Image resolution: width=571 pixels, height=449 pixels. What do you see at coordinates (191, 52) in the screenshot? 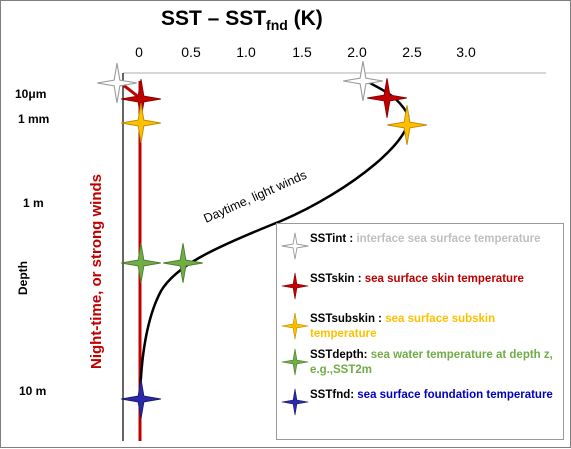
I see `x-tick-0.5: 0.5` at bounding box center [191, 52].